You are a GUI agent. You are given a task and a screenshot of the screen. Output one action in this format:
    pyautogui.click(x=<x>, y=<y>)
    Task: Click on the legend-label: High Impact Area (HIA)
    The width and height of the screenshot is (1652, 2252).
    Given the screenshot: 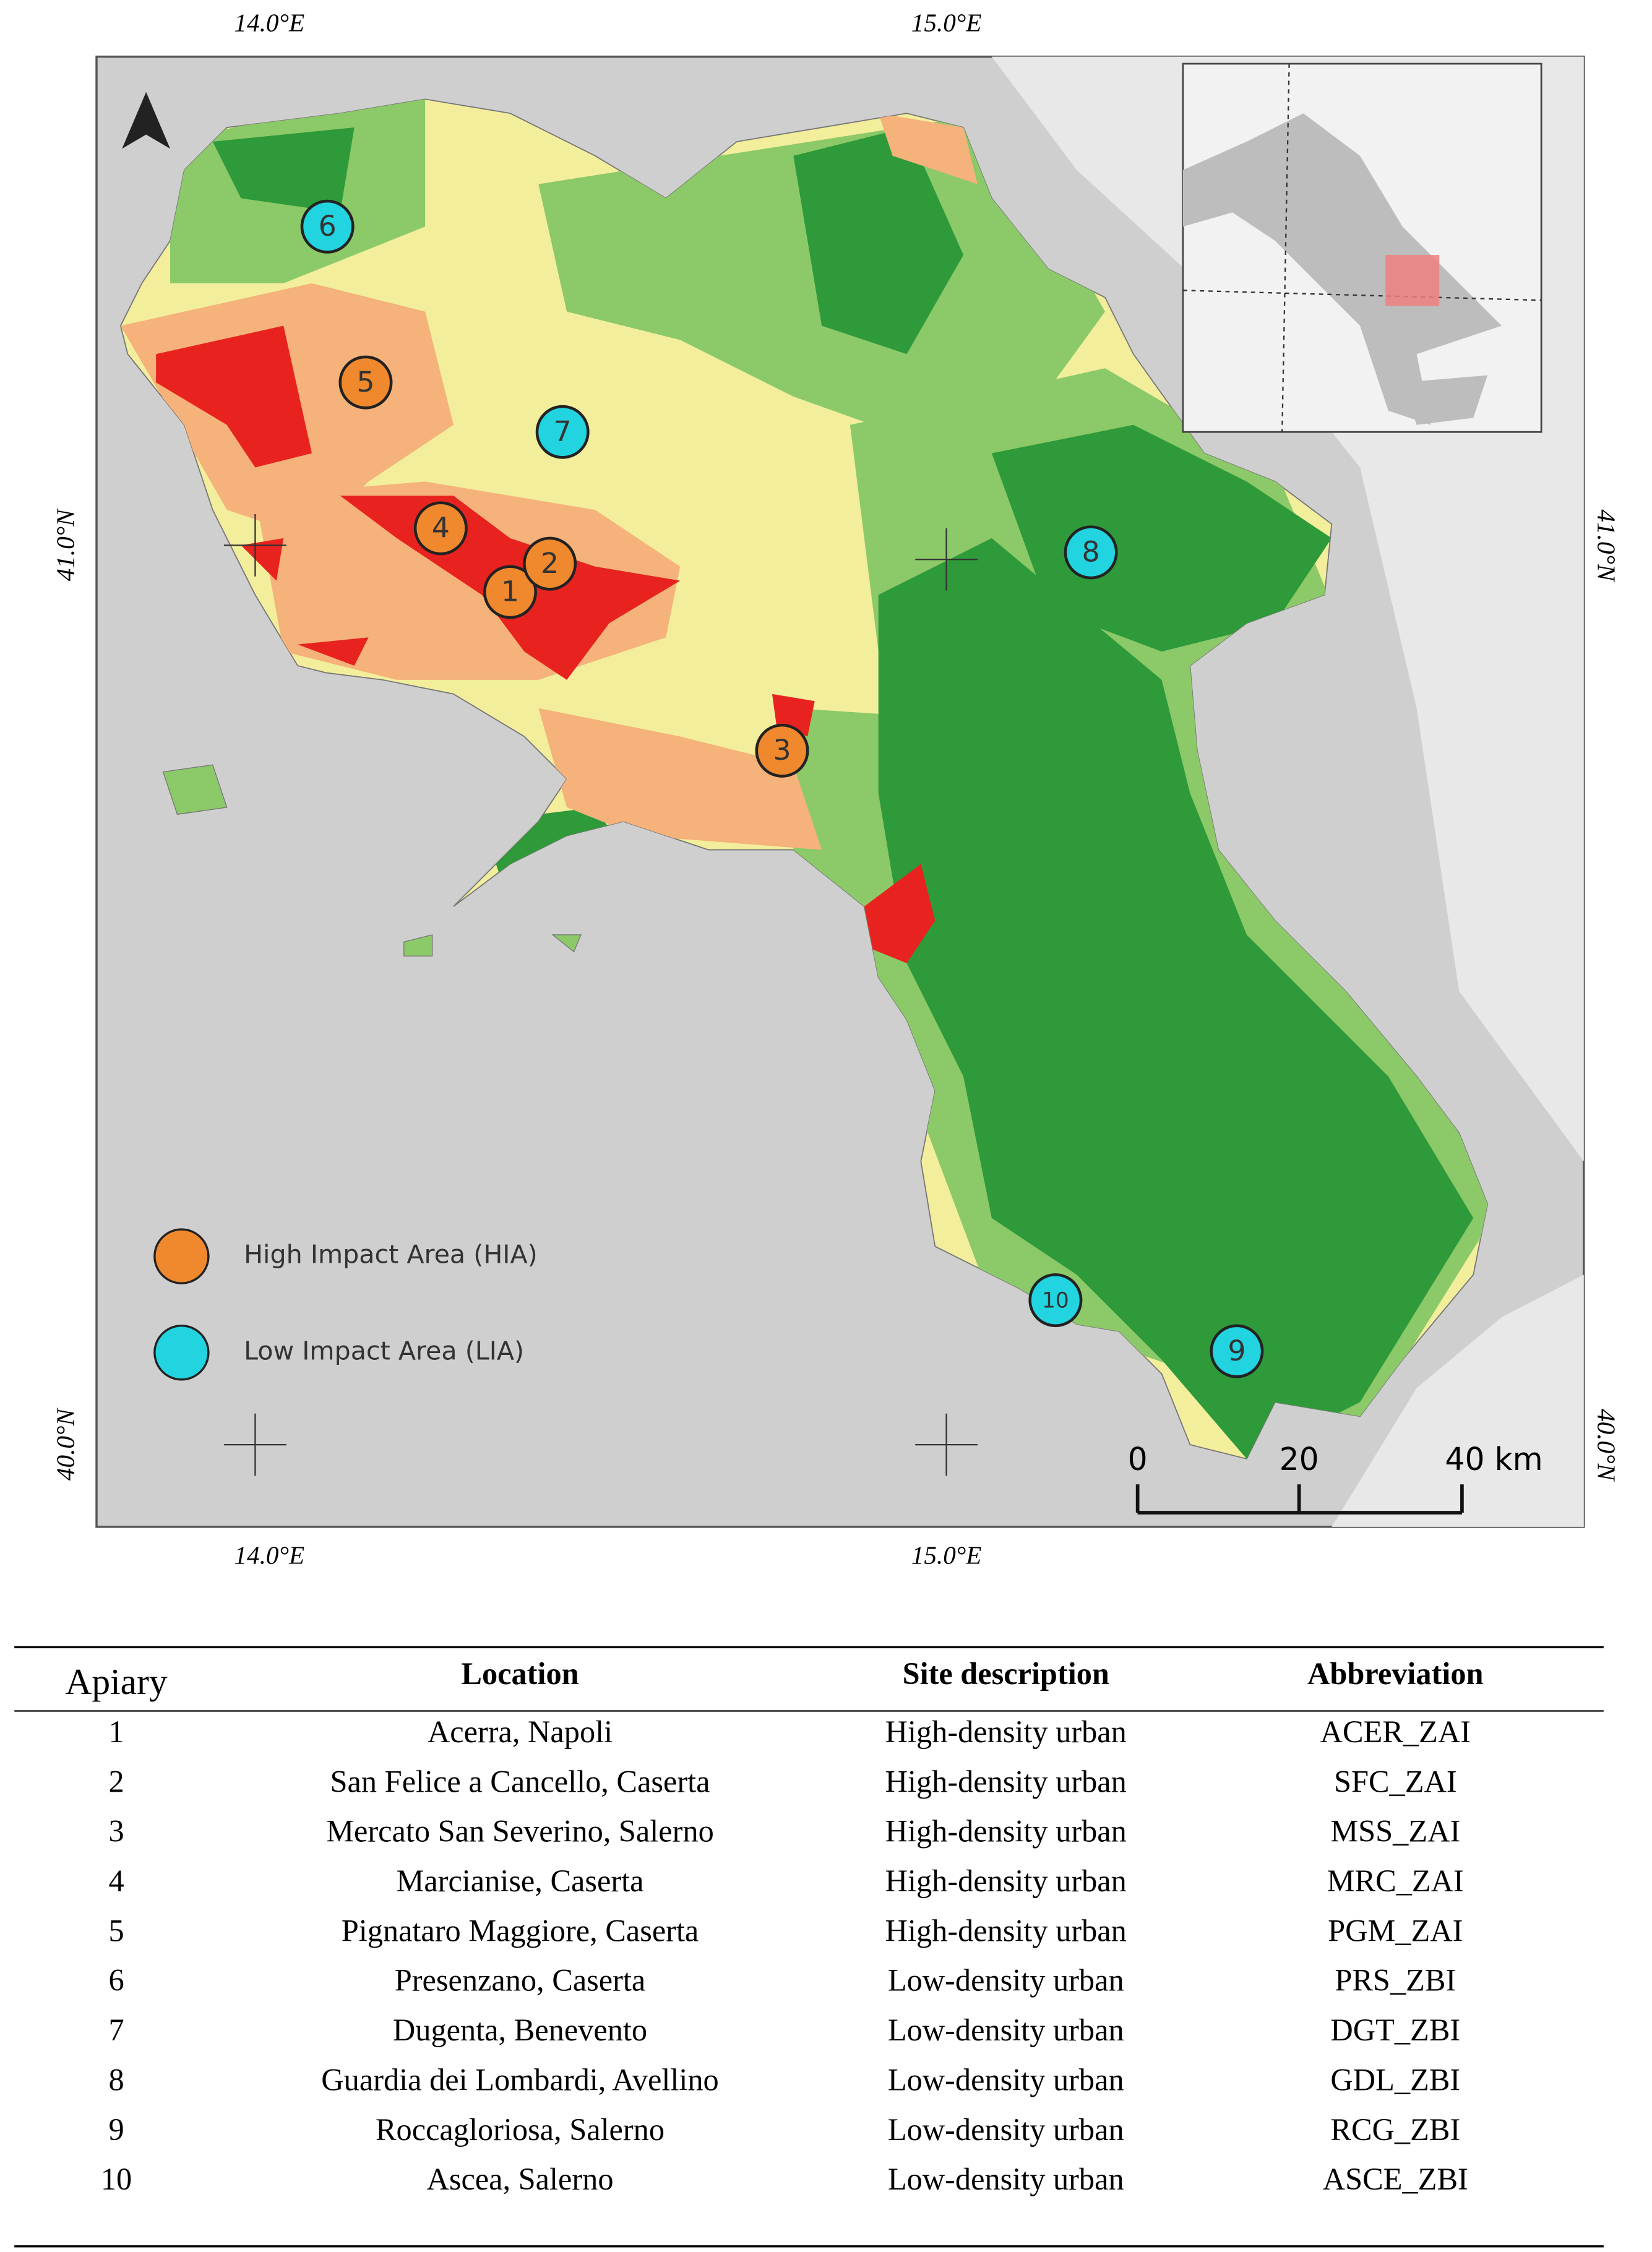 What is the action you would take?
    pyautogui.click(x=391, y=1255)
    